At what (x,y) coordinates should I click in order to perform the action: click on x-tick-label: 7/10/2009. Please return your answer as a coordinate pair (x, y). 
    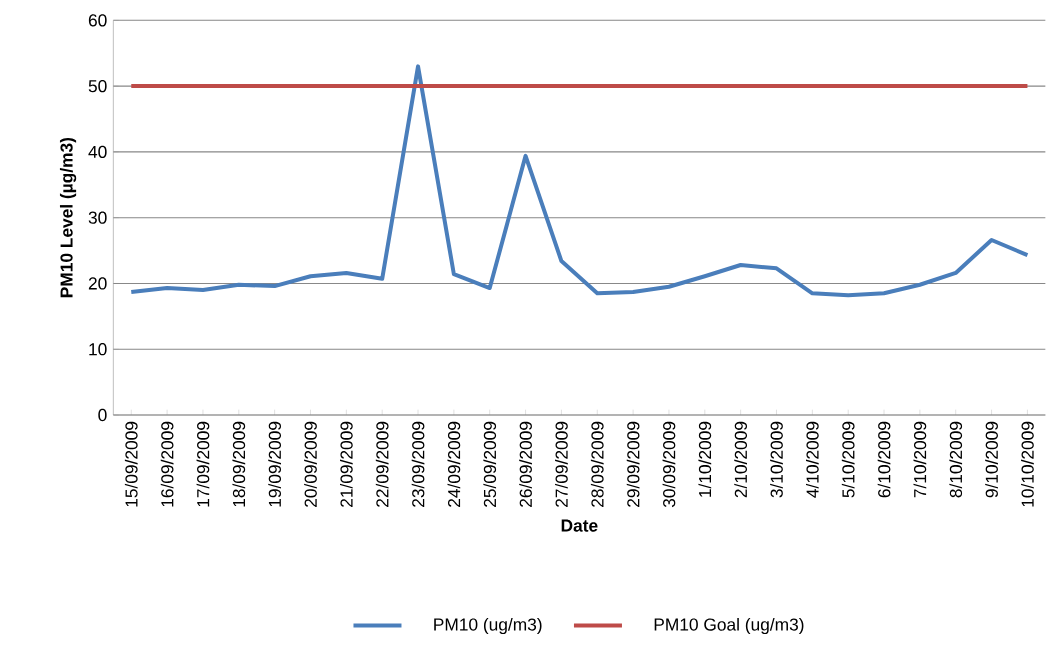
    Looking at the image, I should click on (920, 459).